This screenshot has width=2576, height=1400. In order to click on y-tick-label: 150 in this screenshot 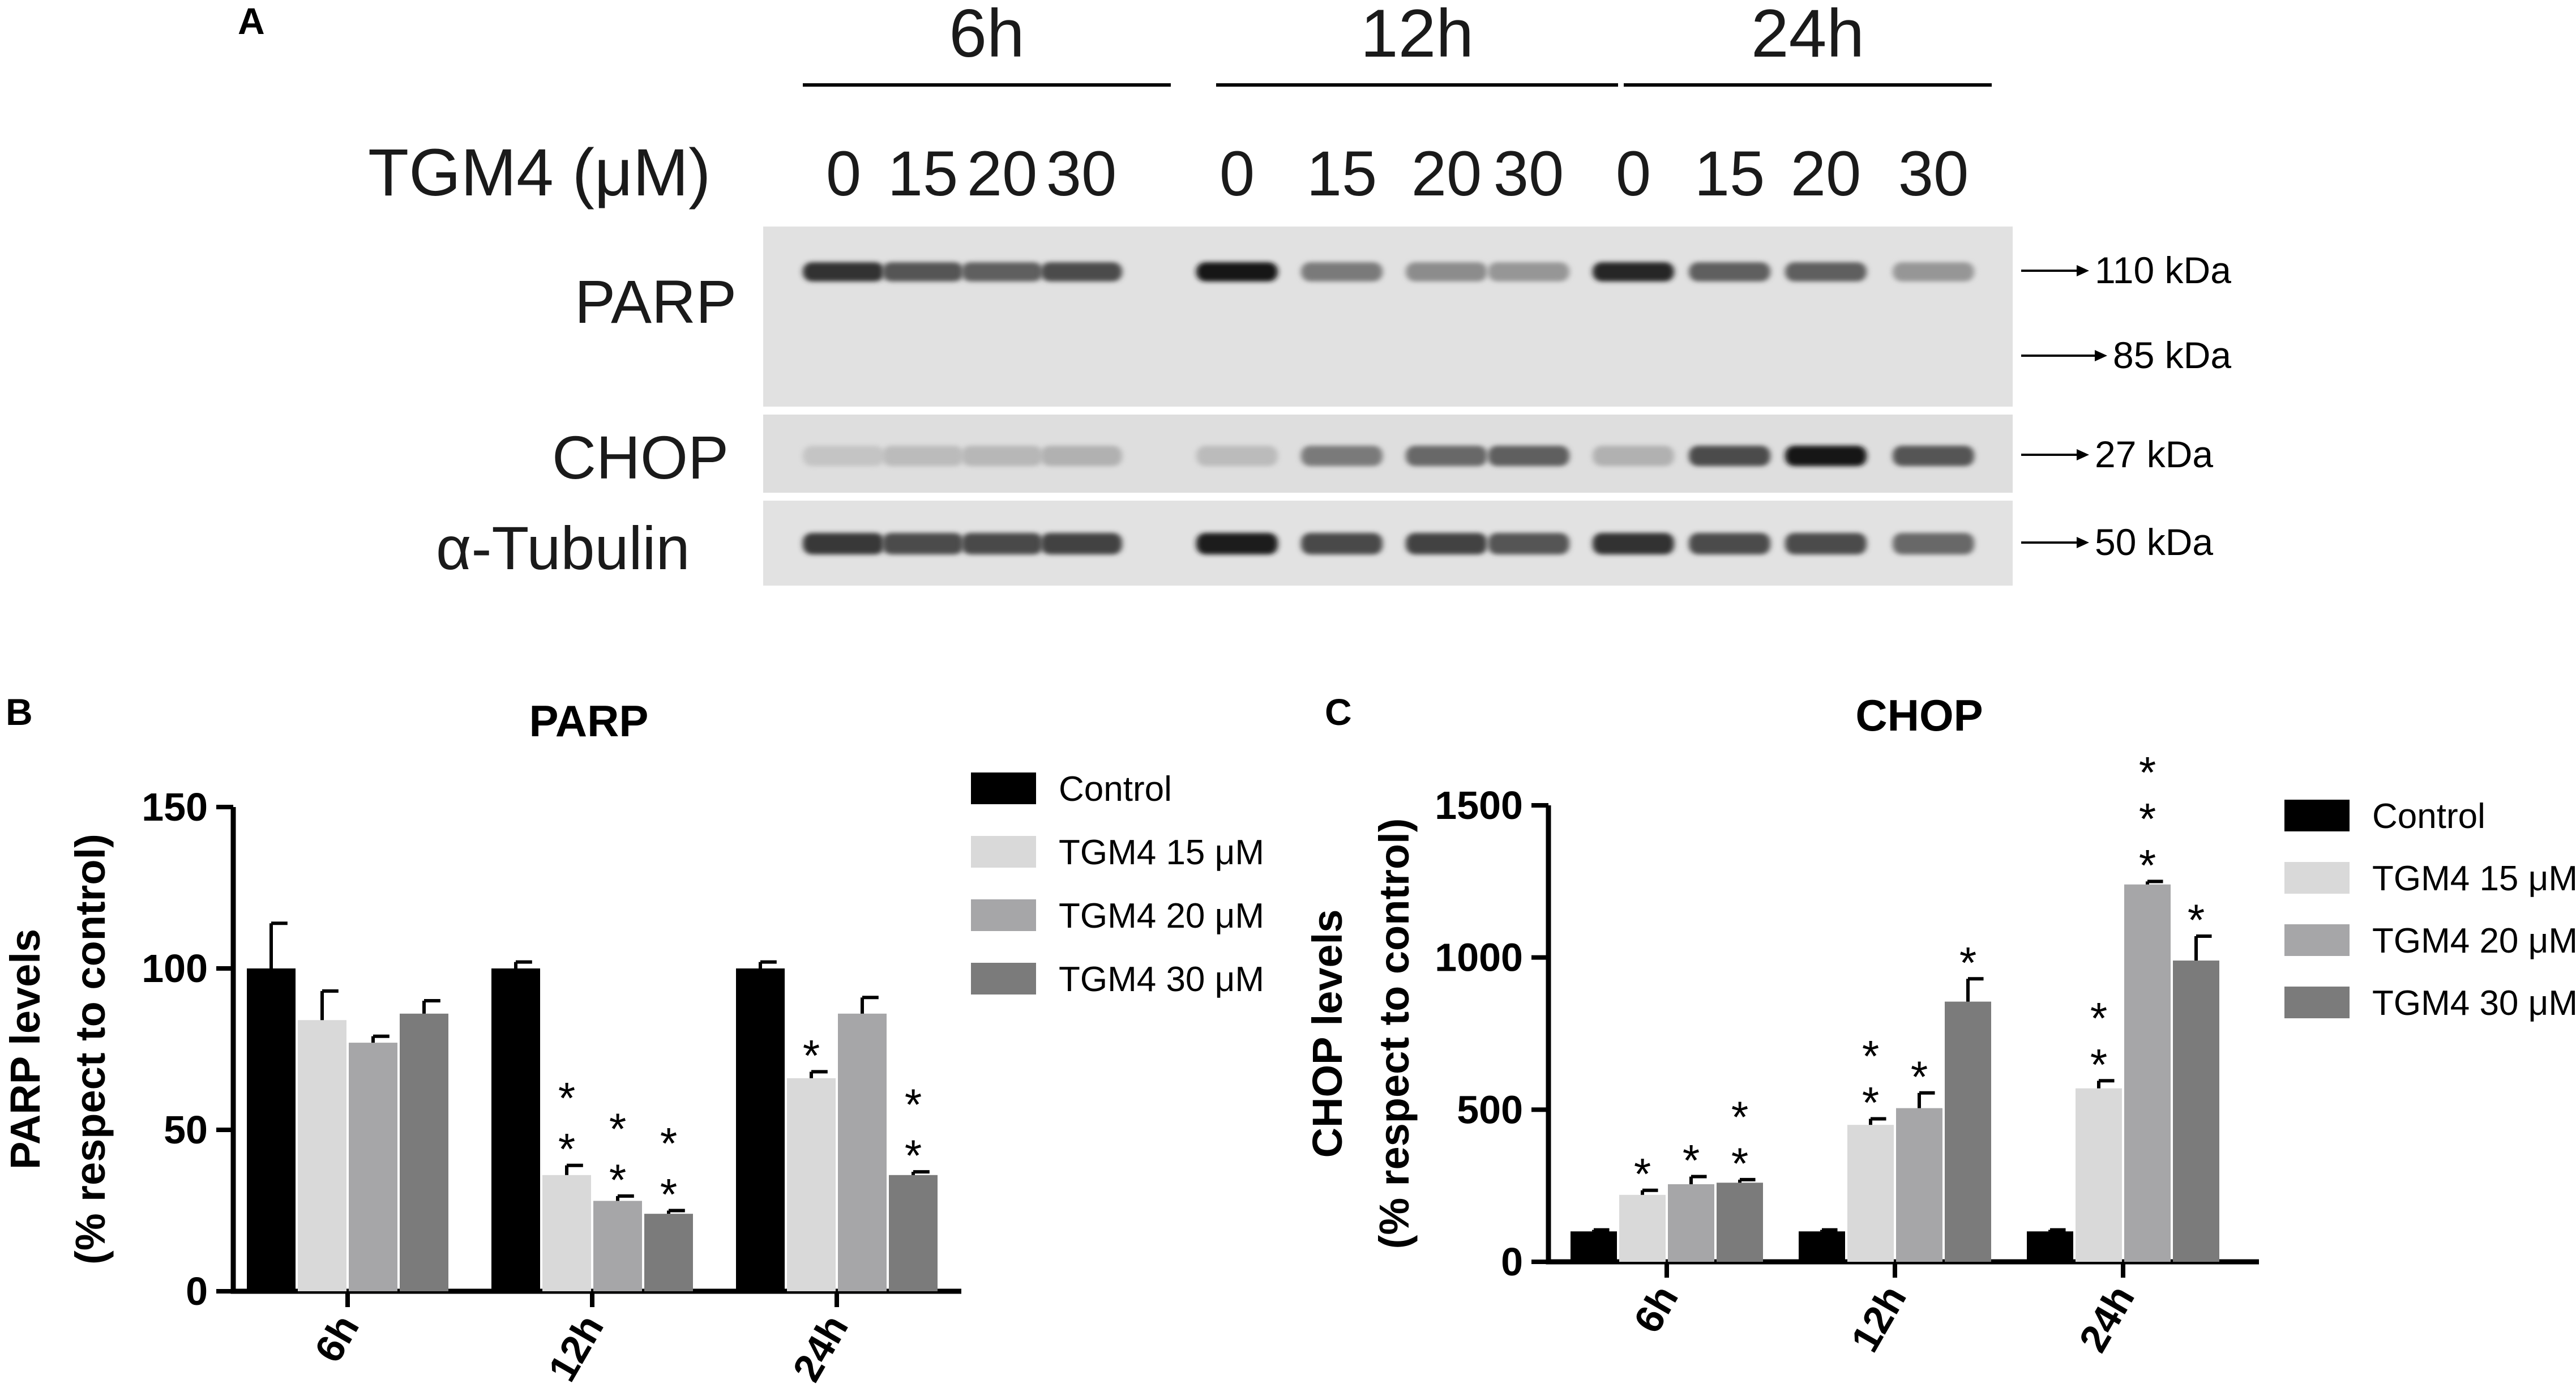, I will do `click(175, 807)`.